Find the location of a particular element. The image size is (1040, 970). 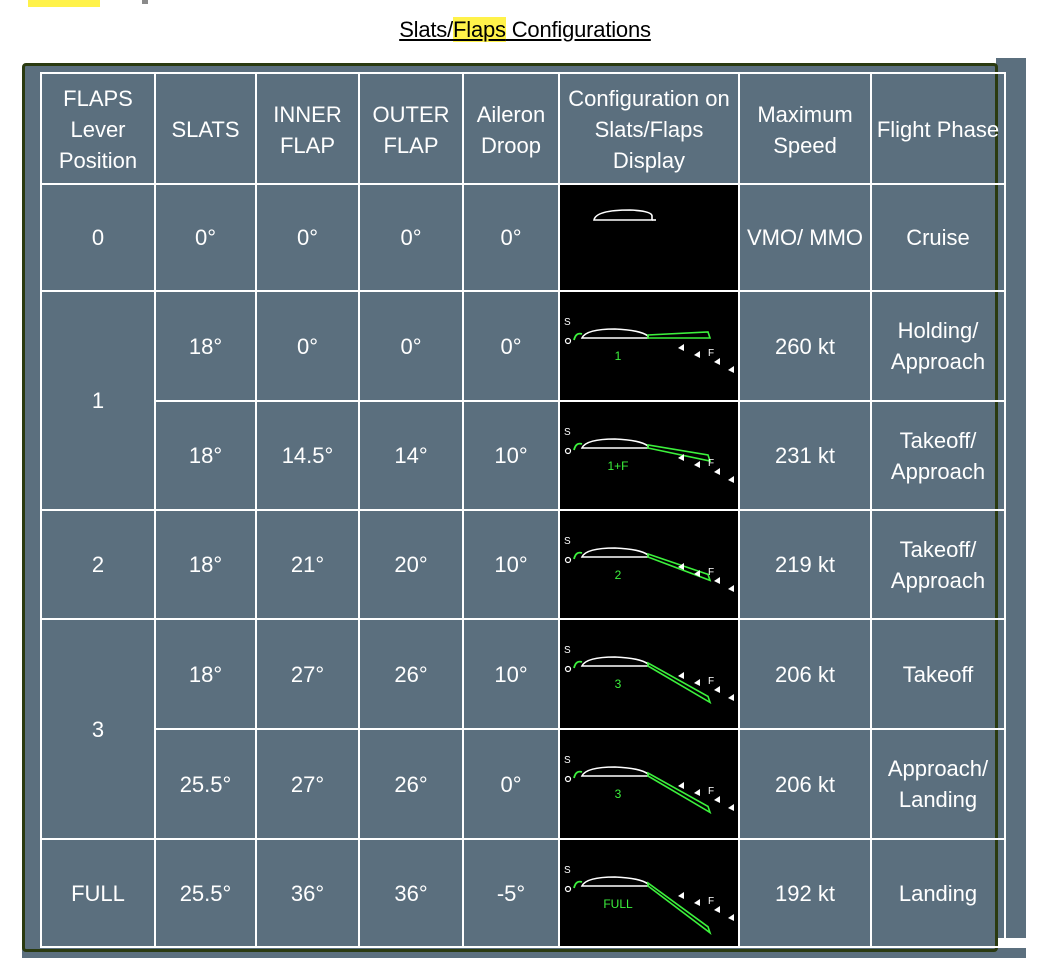

cell-flight-phase: Cruise is located at coordinates (938, 237).